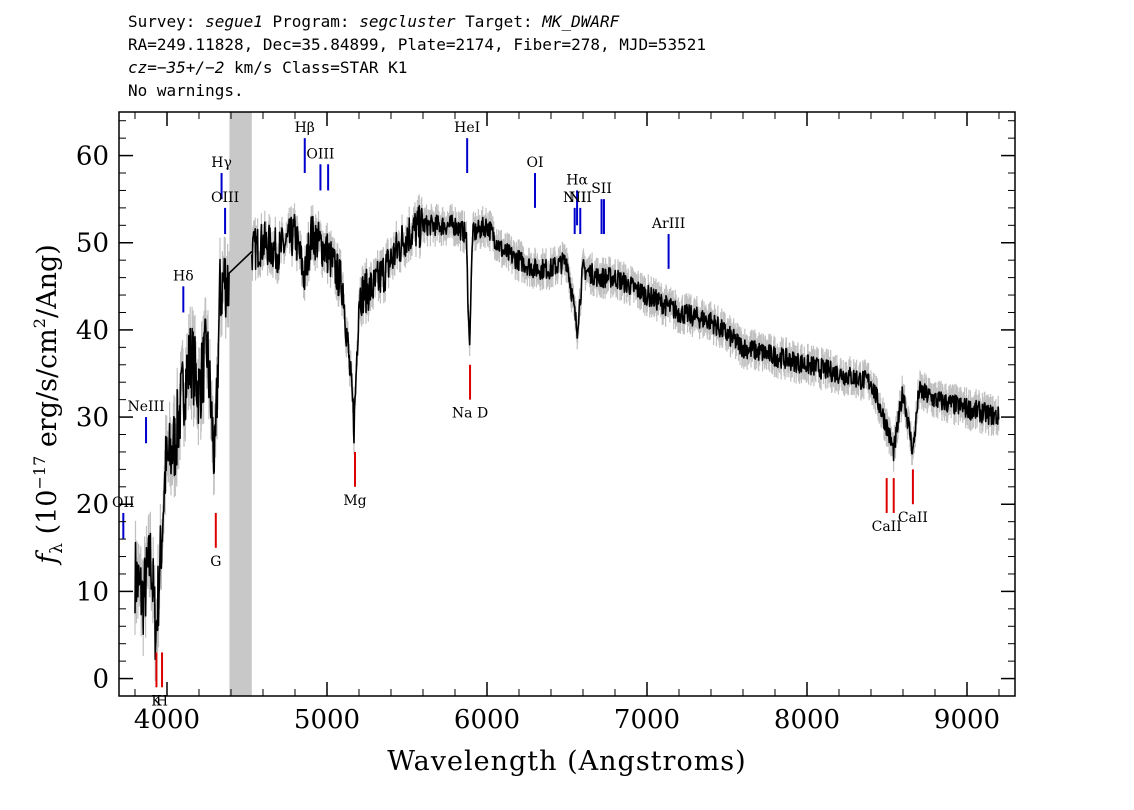 This screenshot has width=1134, height=810. Describe the element at coordinates (407, 21) in the screenshot. I see `program-name: segcluster` at that location.